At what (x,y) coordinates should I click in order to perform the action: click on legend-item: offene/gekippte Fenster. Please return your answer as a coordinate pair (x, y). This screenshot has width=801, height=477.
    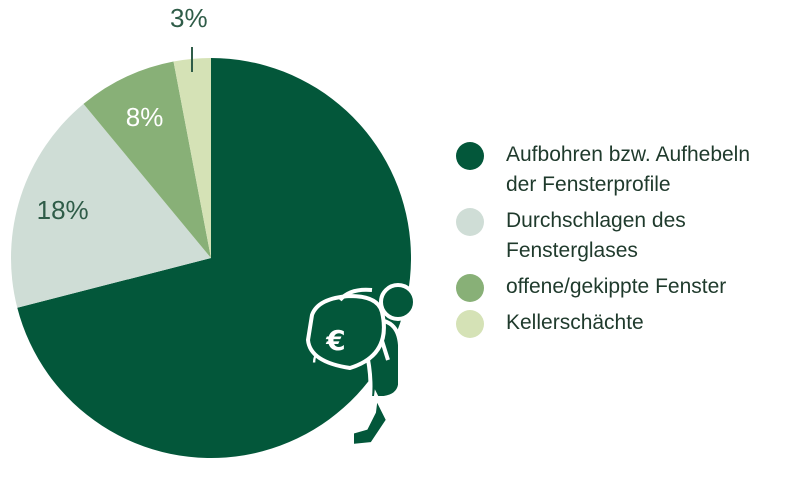
    Looking at the image, I should click on (626, 287).